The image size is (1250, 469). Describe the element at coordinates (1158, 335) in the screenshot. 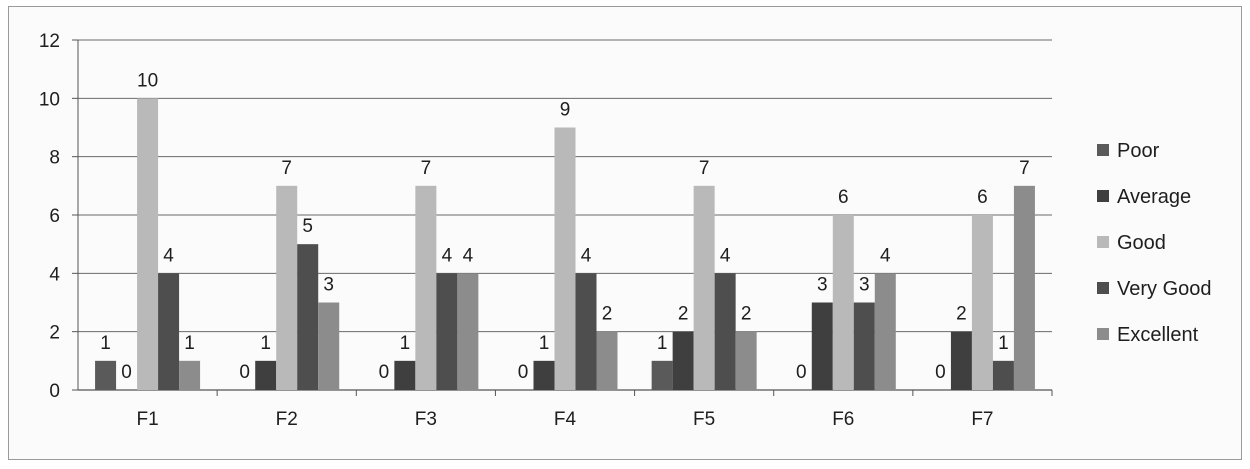

I see `legend-label: Excellent` at that location.